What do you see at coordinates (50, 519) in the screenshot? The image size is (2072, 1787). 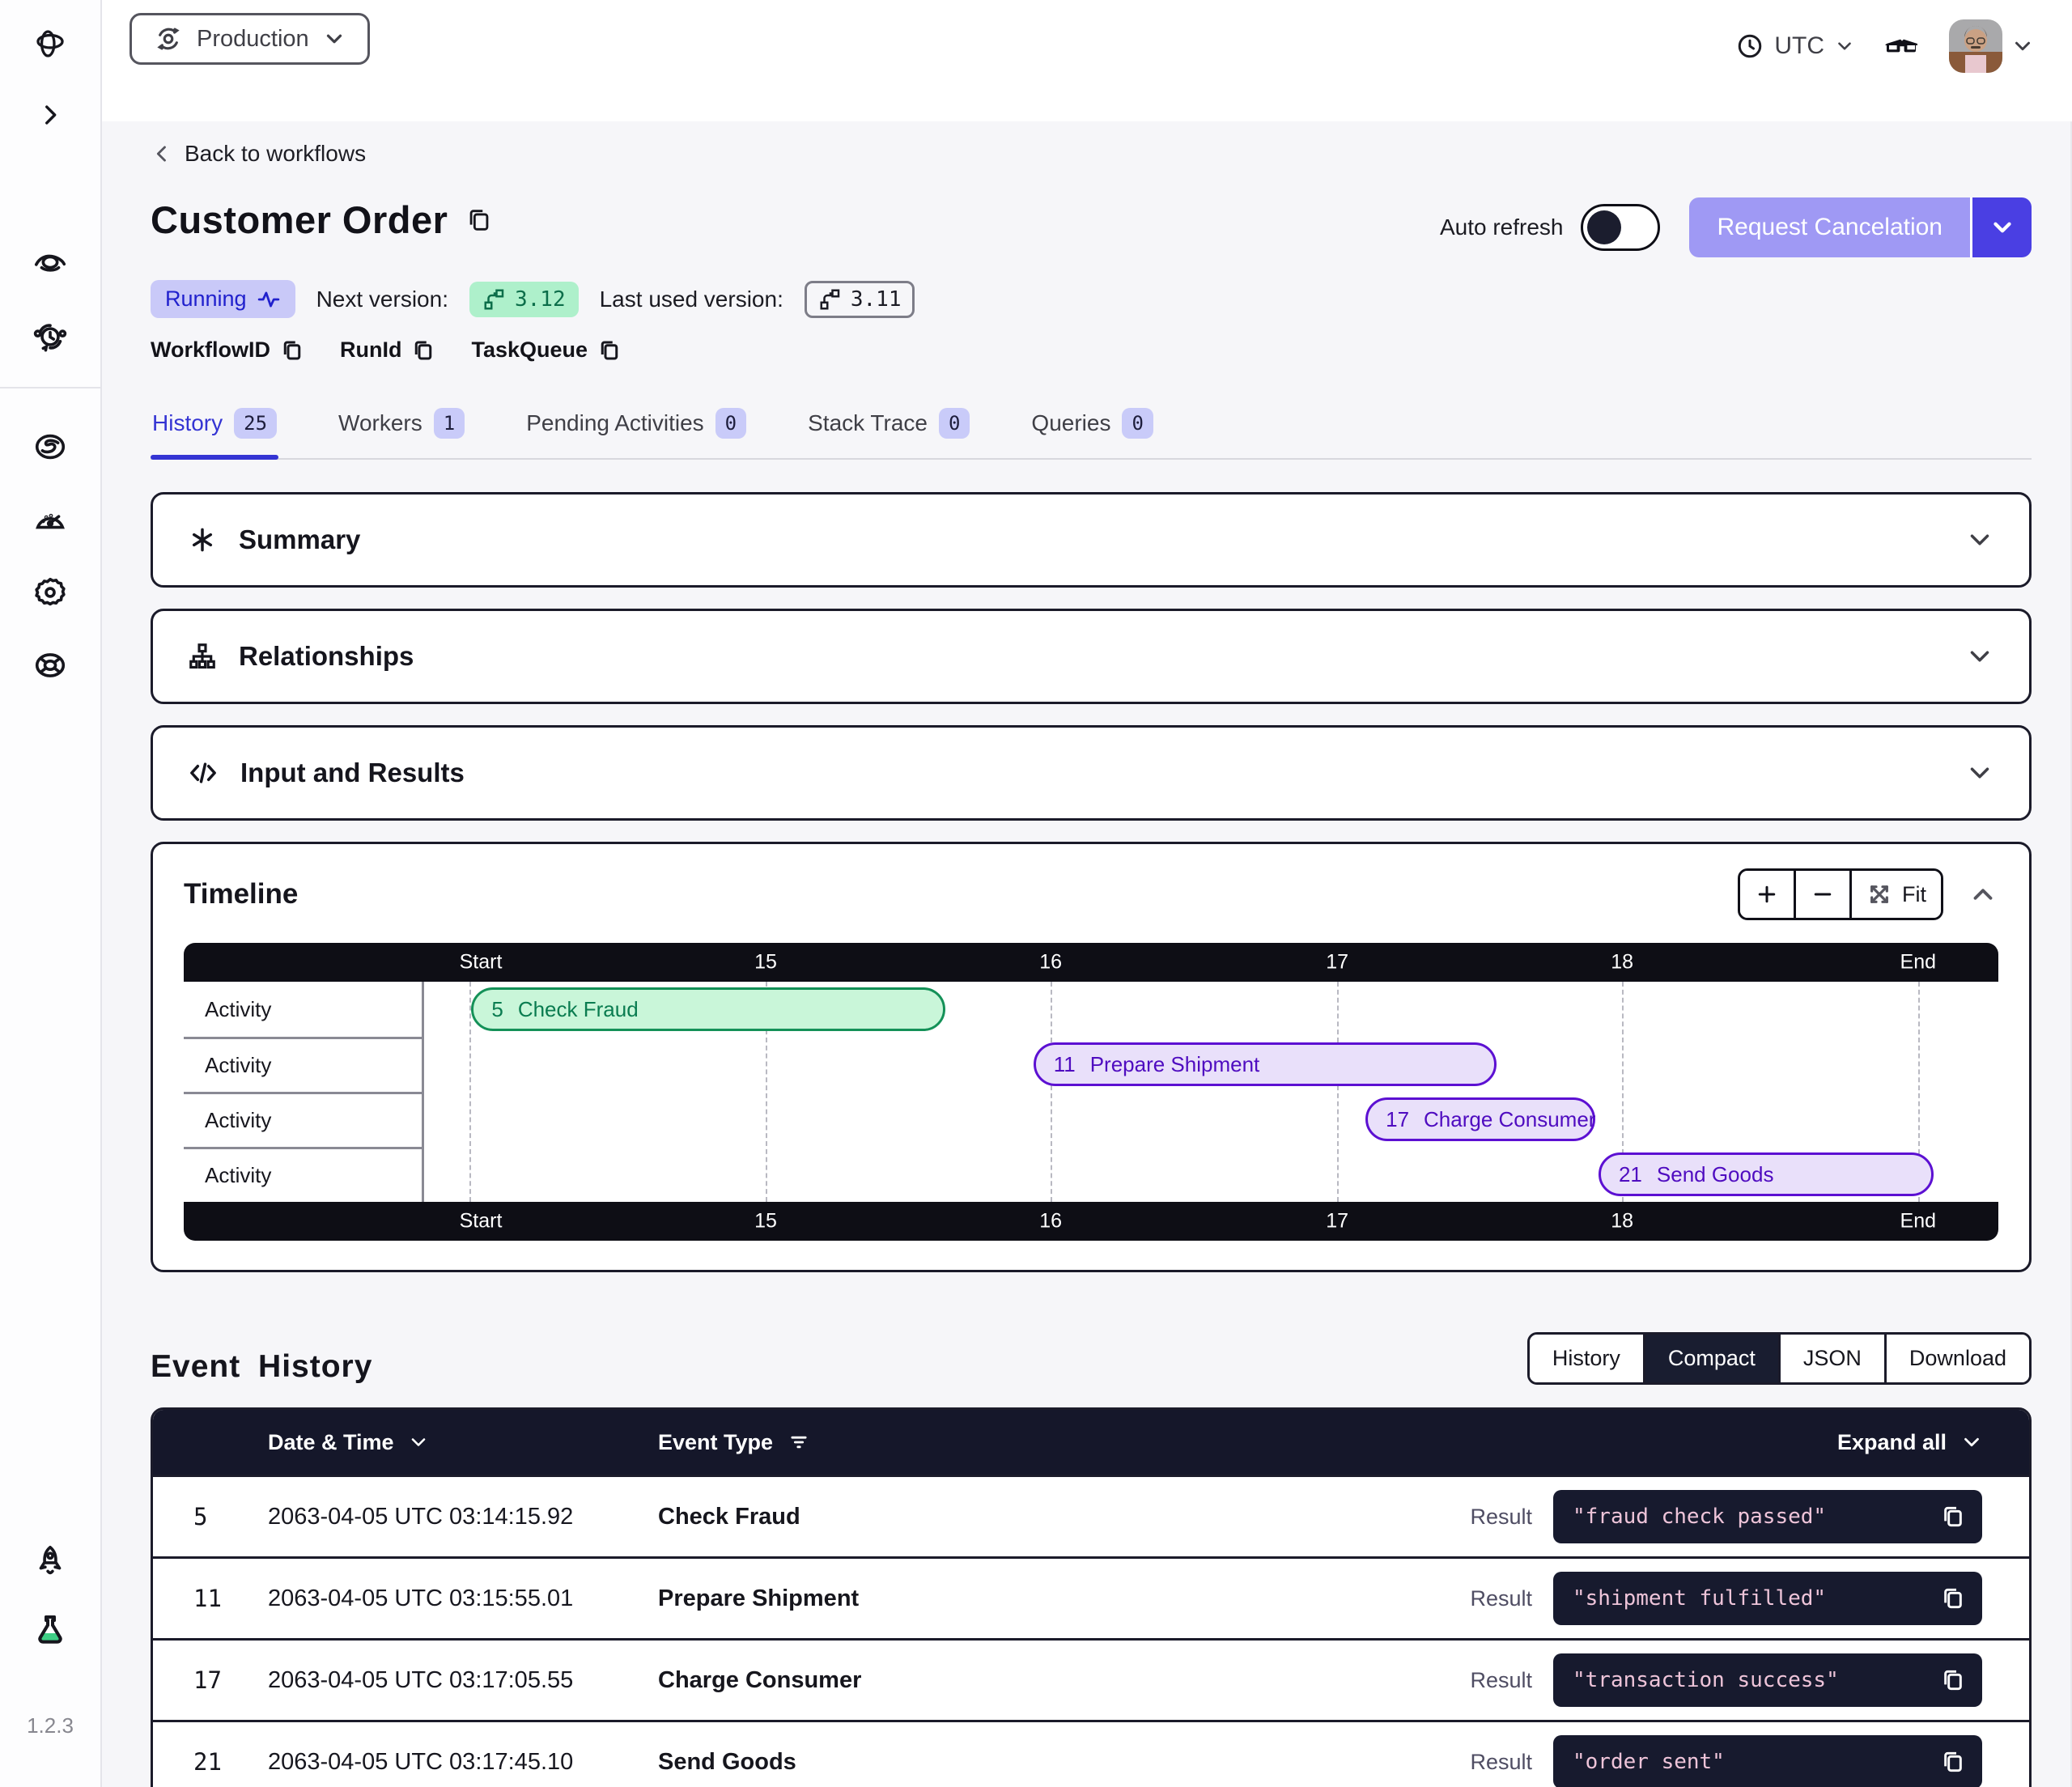 I see `usage-meter-icon` at bounding box center [50, 519].